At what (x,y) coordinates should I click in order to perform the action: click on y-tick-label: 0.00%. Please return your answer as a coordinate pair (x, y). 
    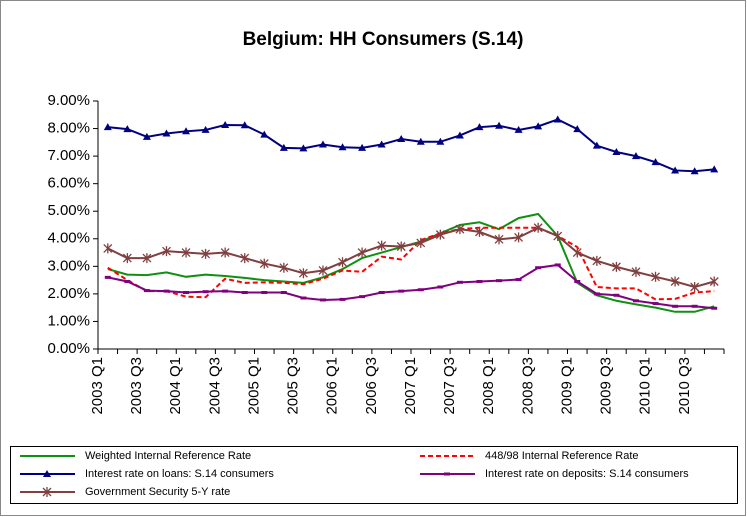
    Looking at the image, I should click on (68, 348).